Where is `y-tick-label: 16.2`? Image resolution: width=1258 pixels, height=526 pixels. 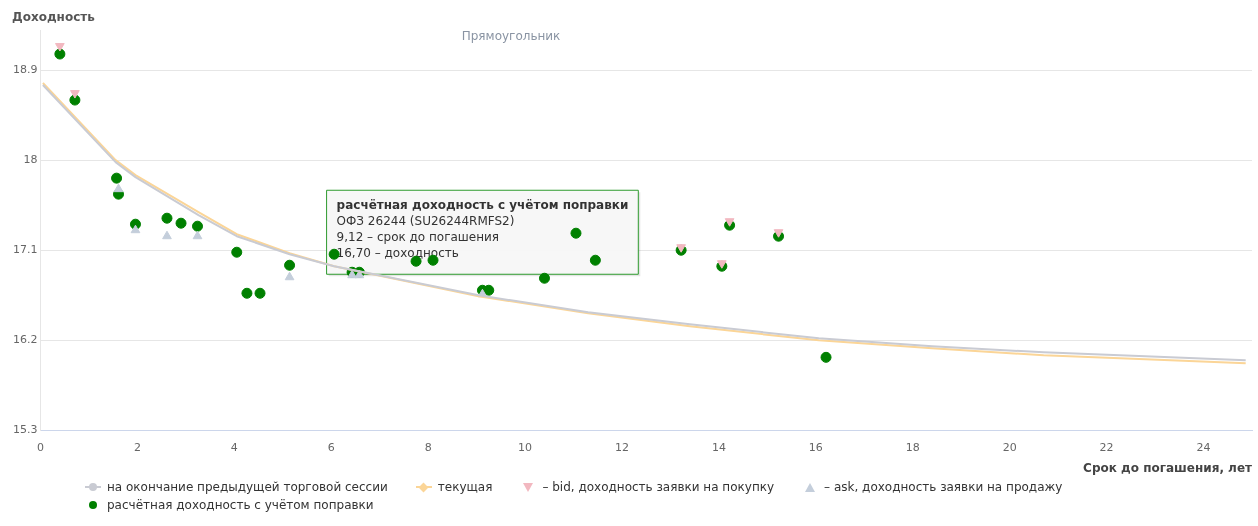 y-tick-label: 16.2 is located at coordinates (25, 340).